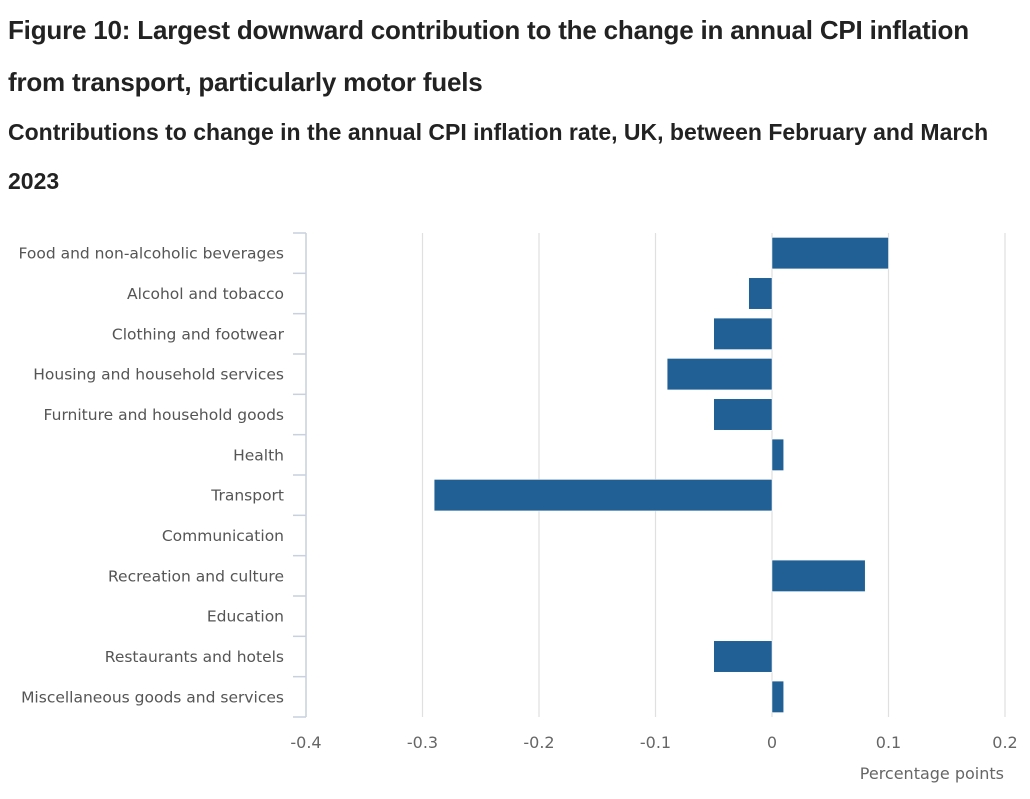 Image resolution: width=1030 pixels, height=799 pixels. I want to click on bar-recreation-and-culture, so click(818, 575).